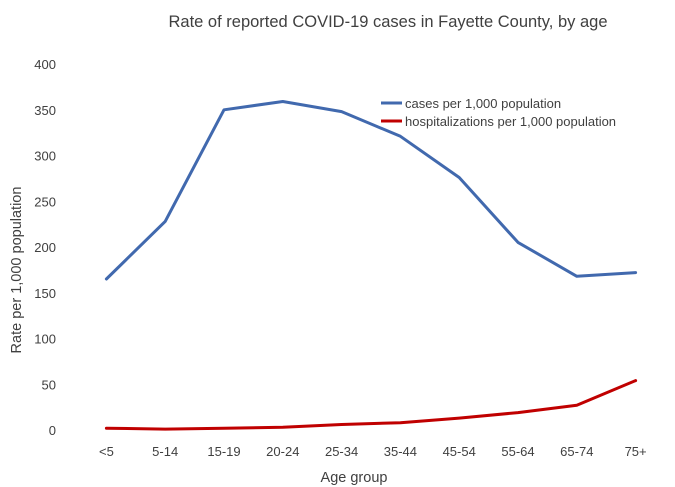 This screenshot has height=487, width=675. I want to click on x-tick-label: 75+, so click(636, 451).